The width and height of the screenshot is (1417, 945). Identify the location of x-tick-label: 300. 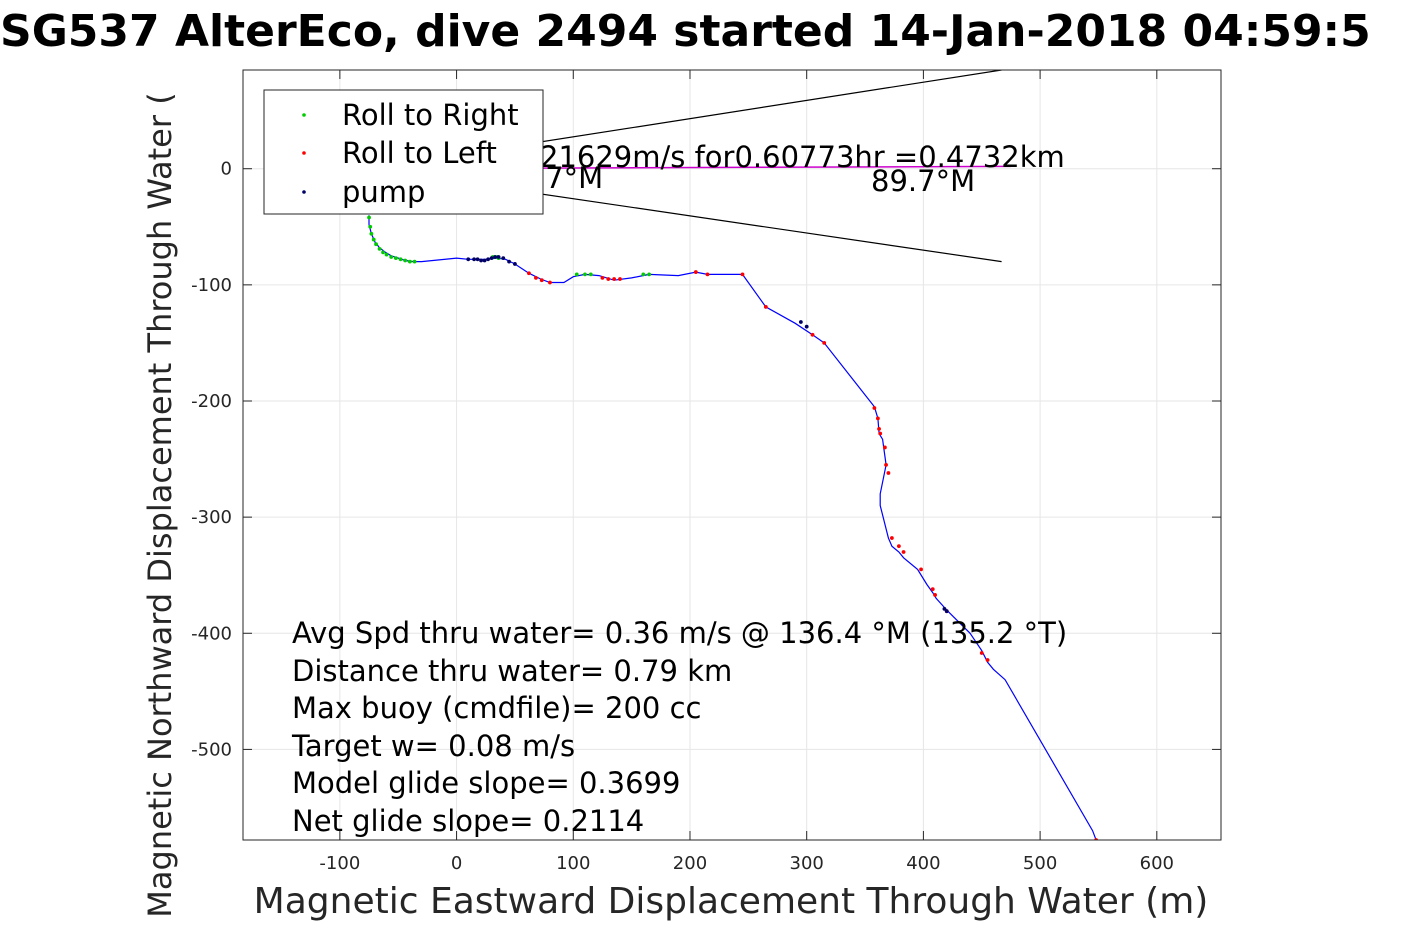
(807, 863).